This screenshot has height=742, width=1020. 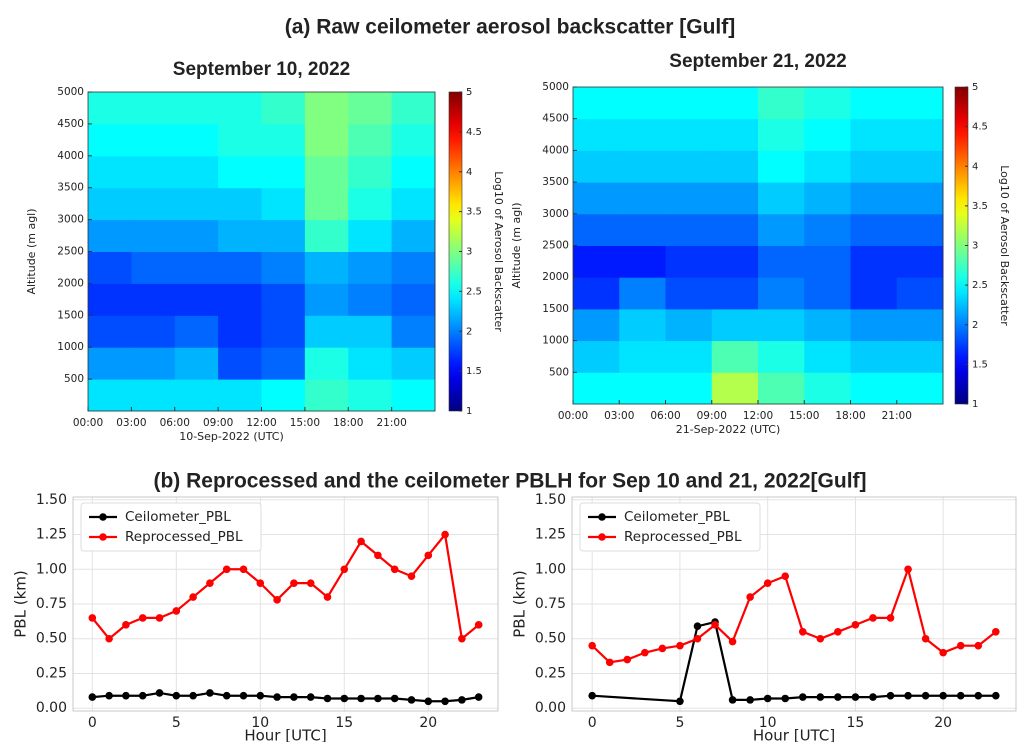 What do you see at coordinates (794, 604) in the screenshot?
I see `plot-frame` at bounding box center [794, 604].